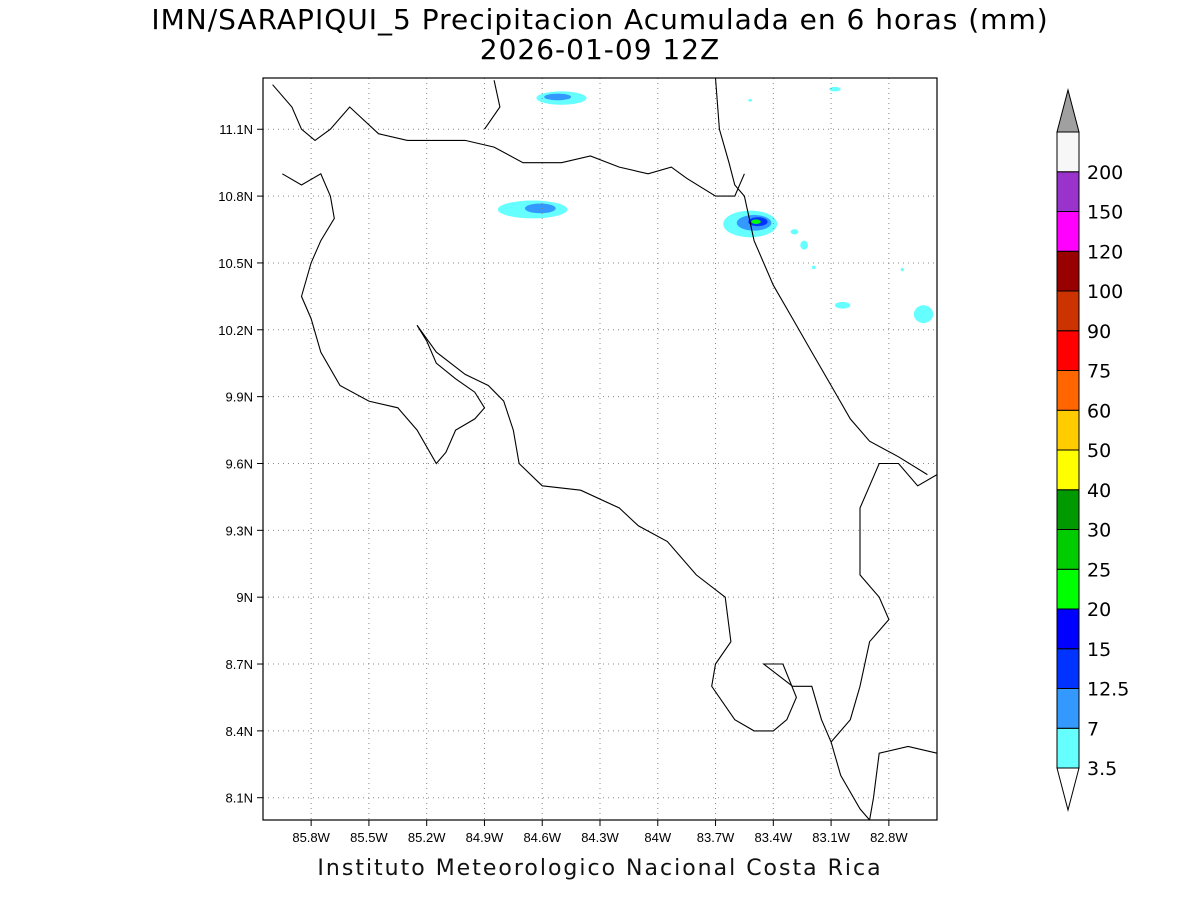 The image size is (1200, 900). I want to click on colorbar-label-10: 75, so click(1099, 372).